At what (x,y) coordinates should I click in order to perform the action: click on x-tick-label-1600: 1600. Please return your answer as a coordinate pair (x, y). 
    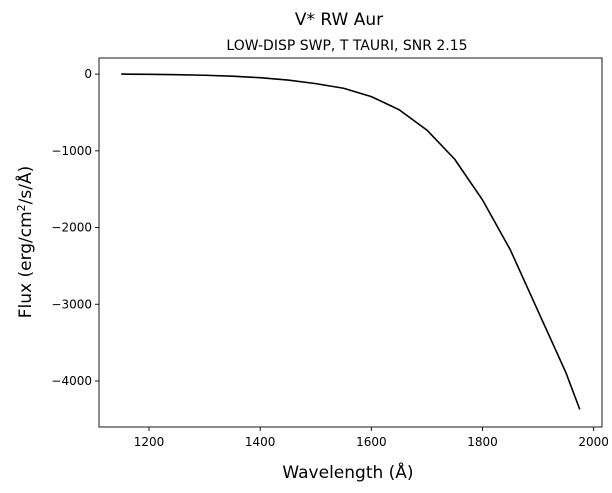
    Looking at the image, I should click on (371, 442).